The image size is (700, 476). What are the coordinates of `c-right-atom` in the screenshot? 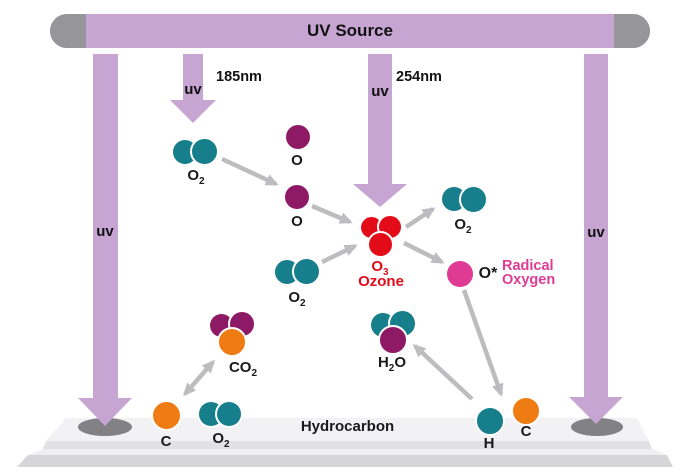 It's located at (526, 411).